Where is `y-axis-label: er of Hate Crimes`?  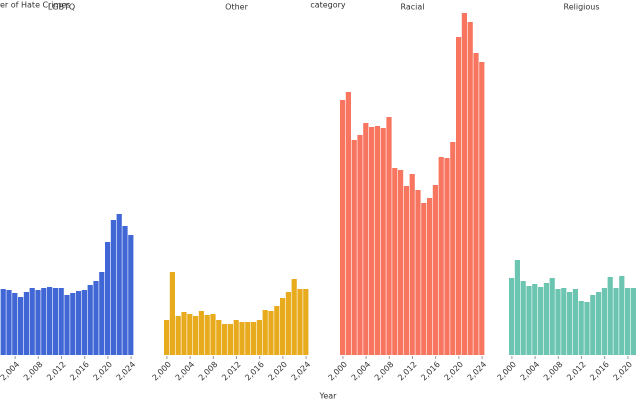
y-axis-label: er of Hate Crimes is located at coordinates (35, 5).